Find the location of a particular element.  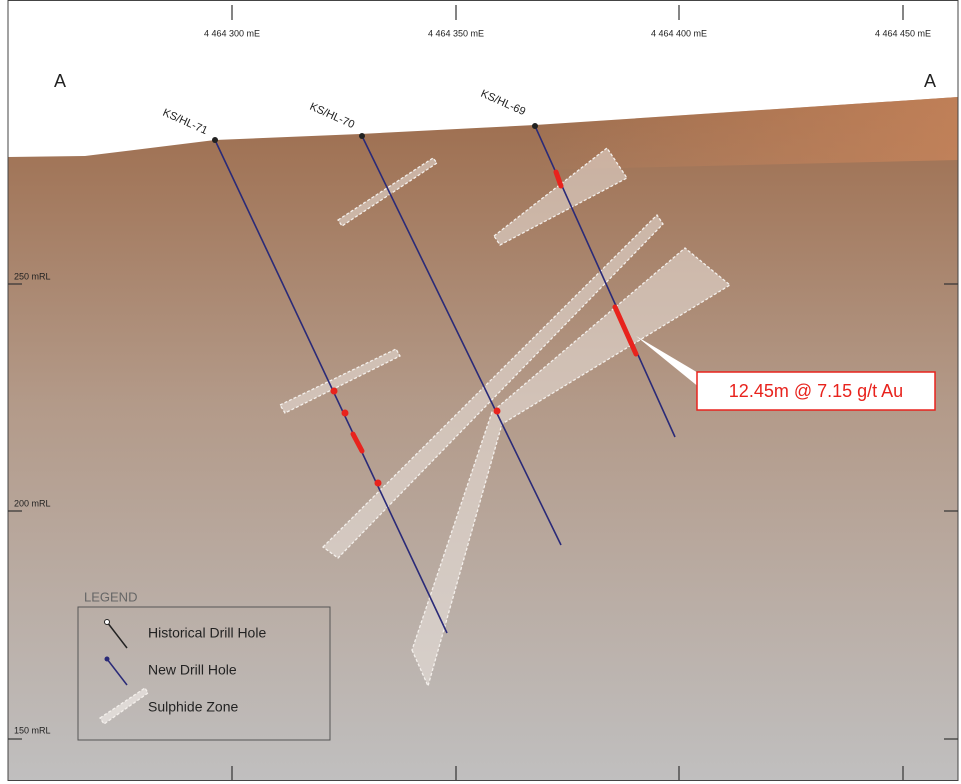

hole-label: KS/HL-71 is located at coordinates (185, 122).